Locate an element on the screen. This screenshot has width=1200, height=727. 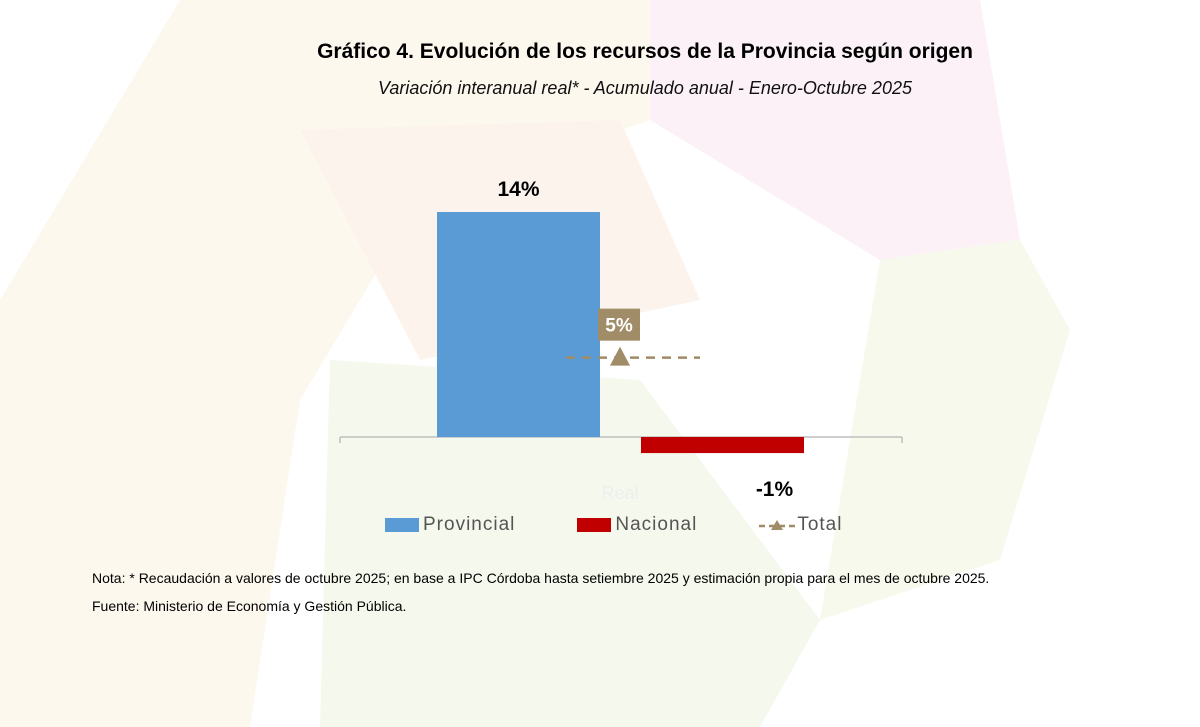
data-label-nacional: -1% is located at coordinates (775, 489).